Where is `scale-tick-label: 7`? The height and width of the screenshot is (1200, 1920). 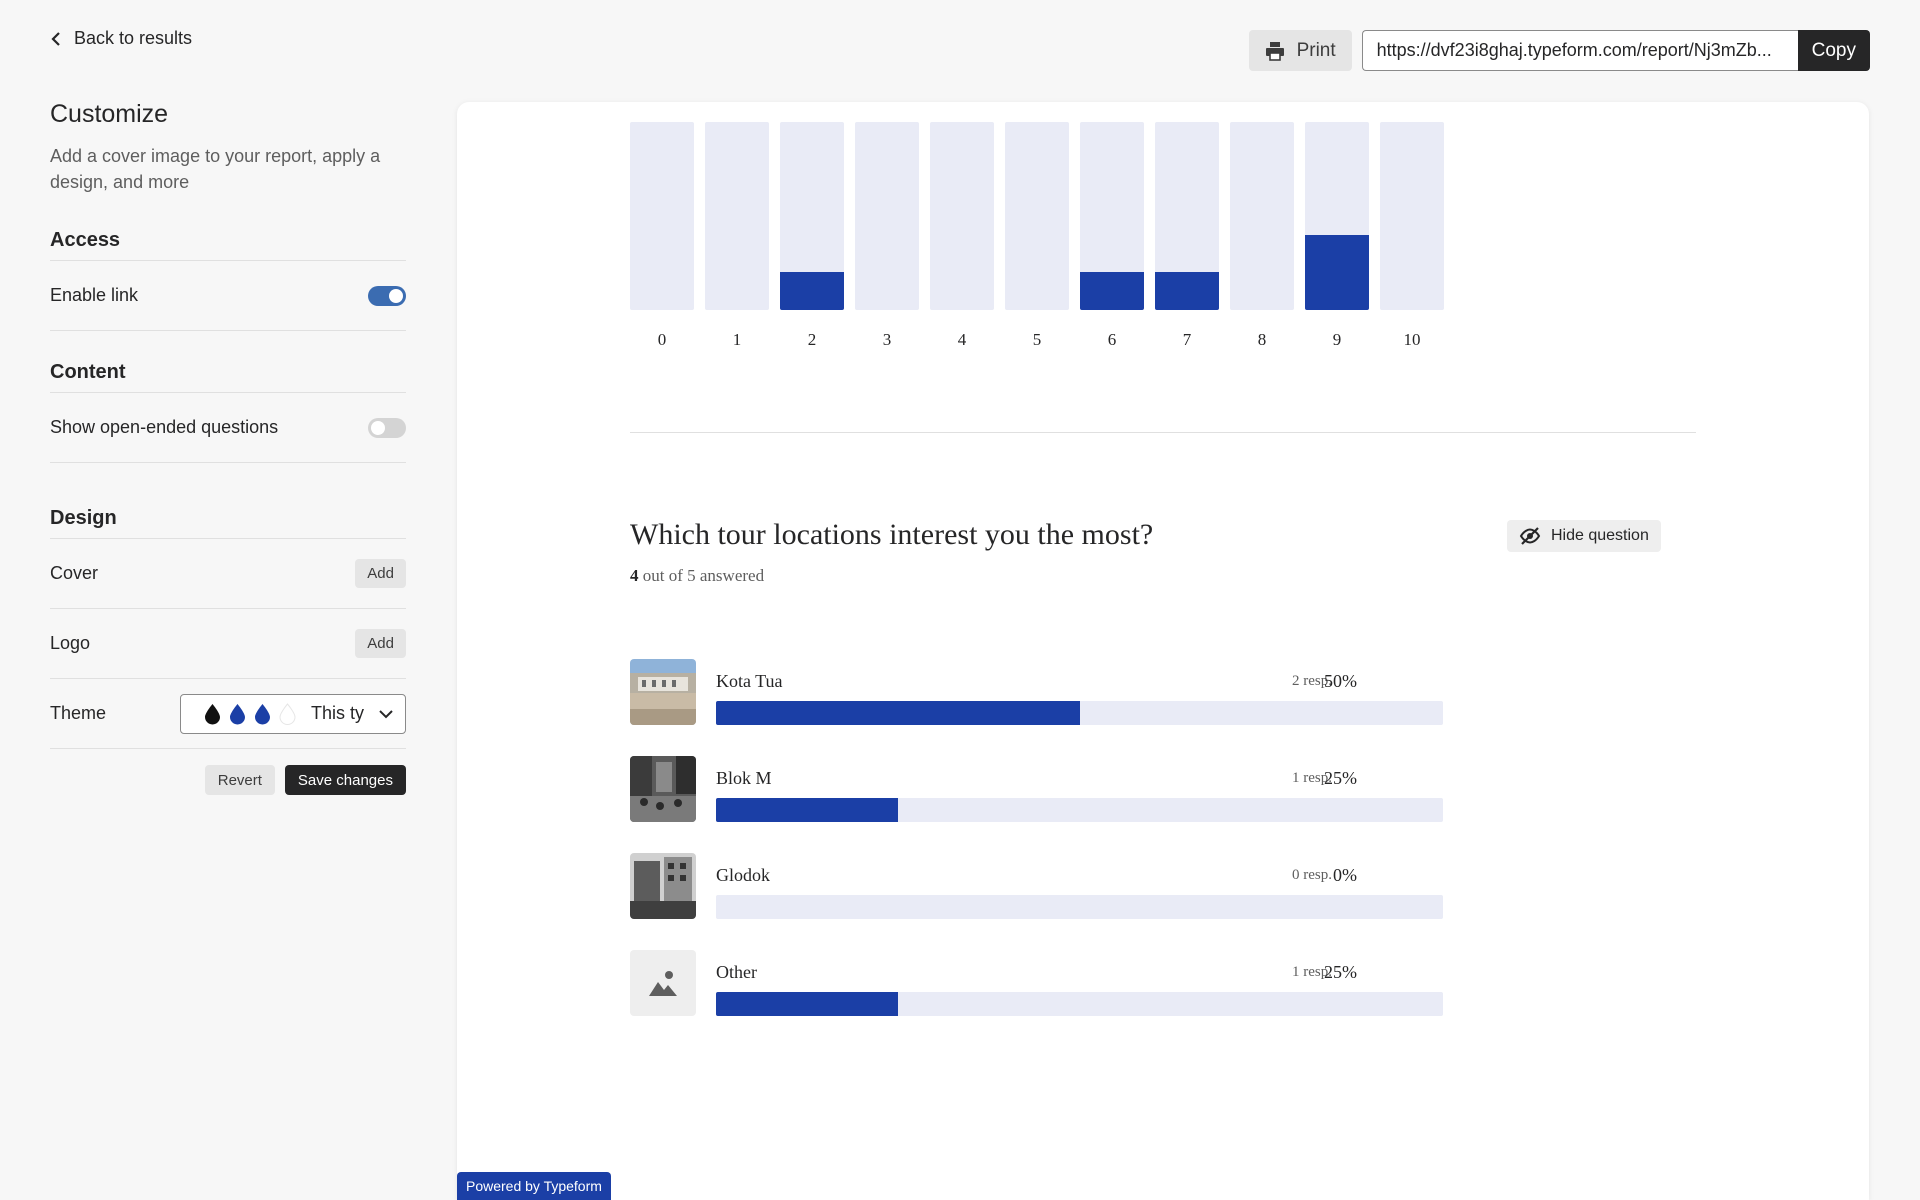
scale-tick-label: 7 is located at coordinates (1187, 339).